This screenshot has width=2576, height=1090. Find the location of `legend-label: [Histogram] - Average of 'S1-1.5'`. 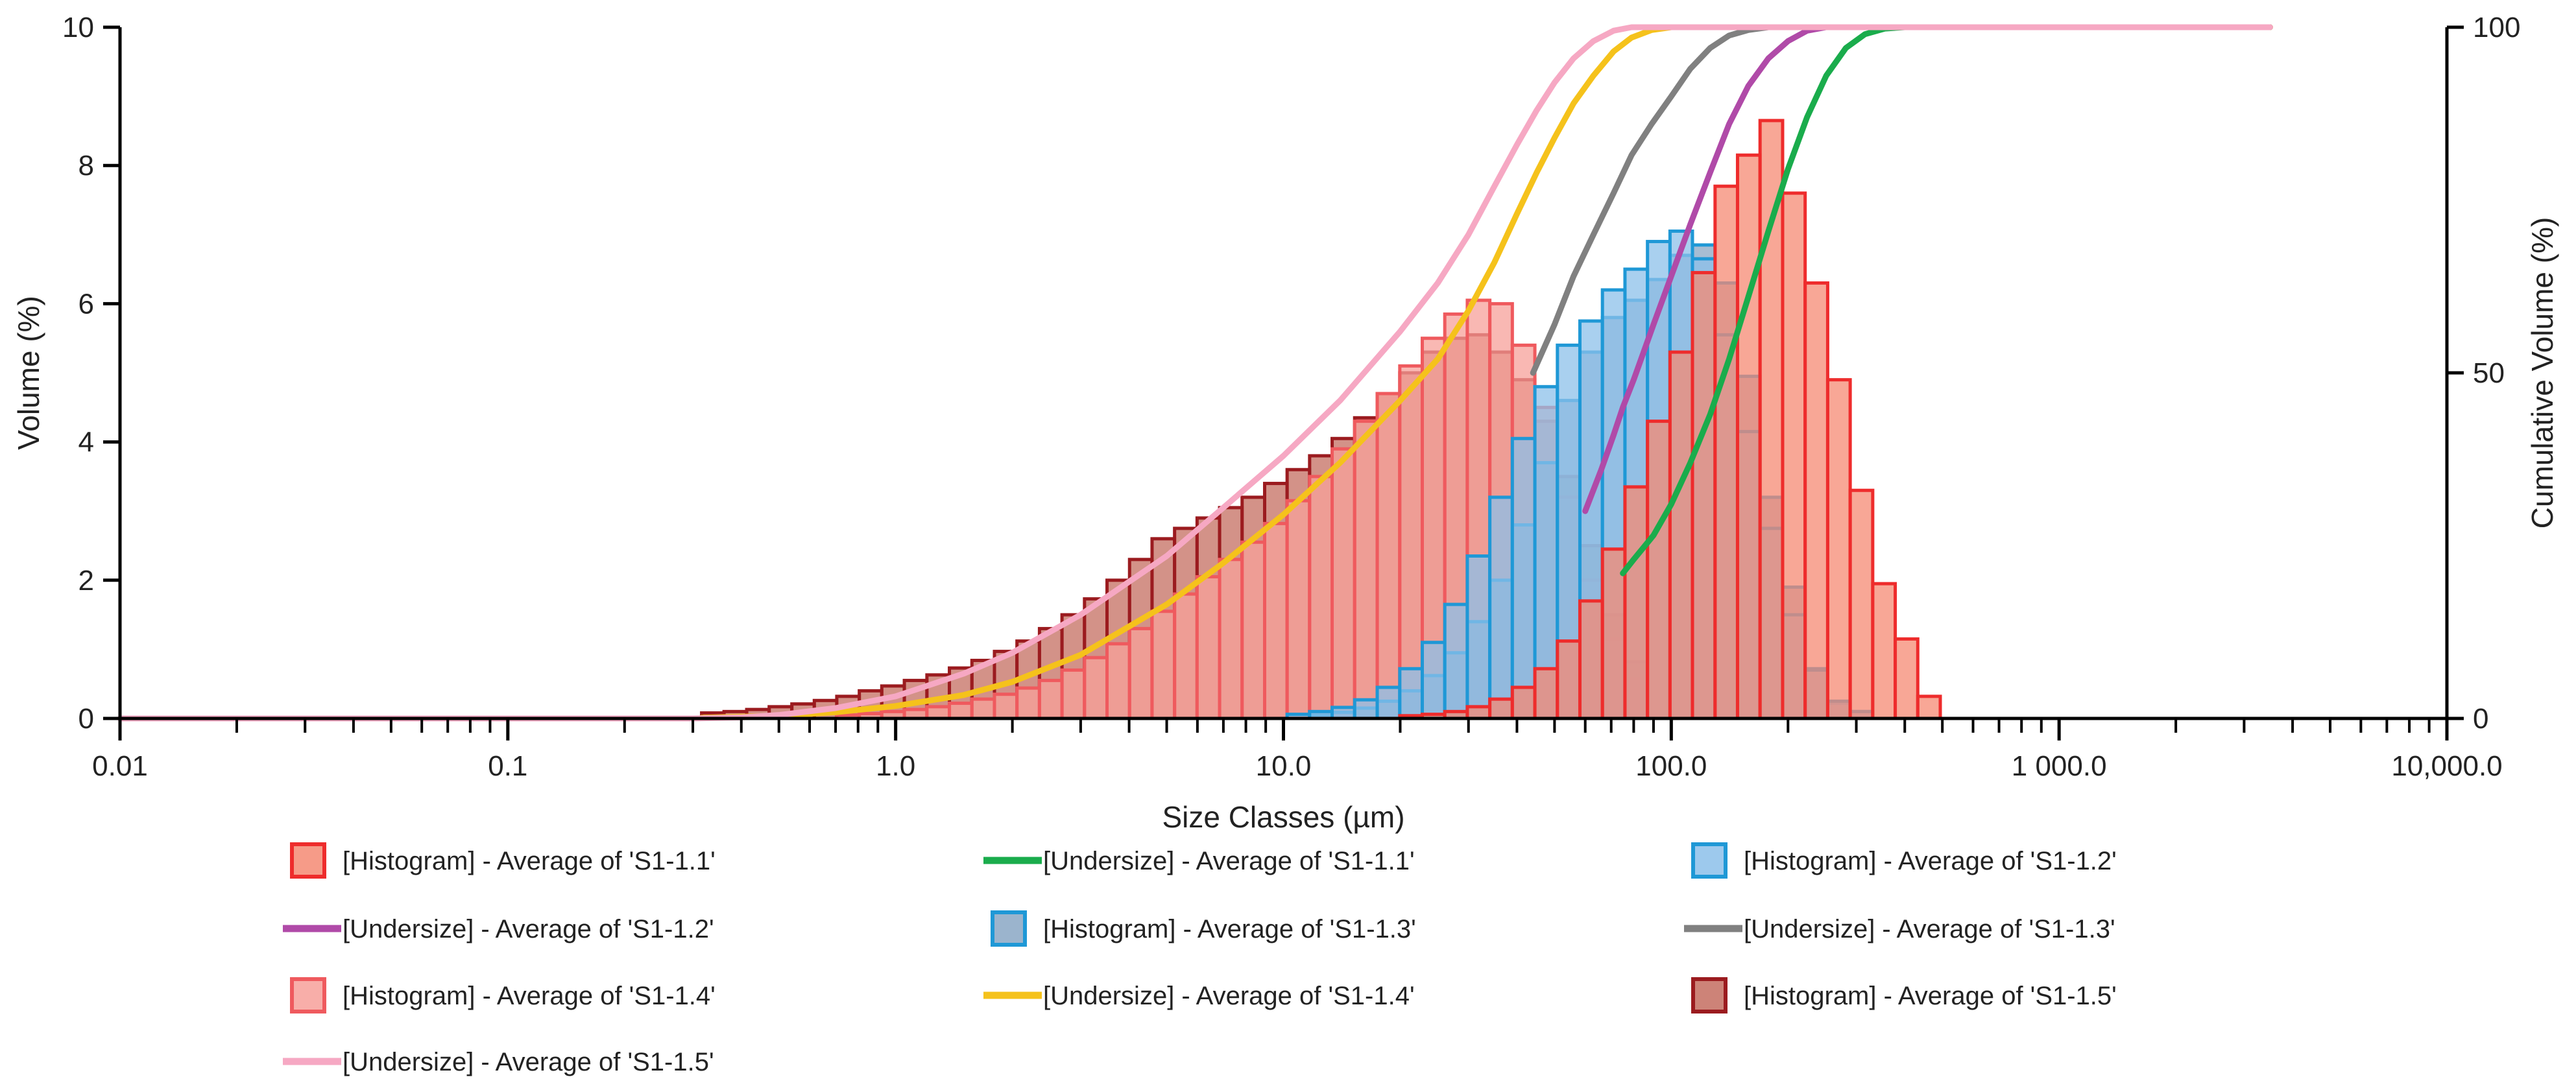

legend-label: [Histogram] - Average of 'S1-1.5' is located at coordinates (1930, 996).